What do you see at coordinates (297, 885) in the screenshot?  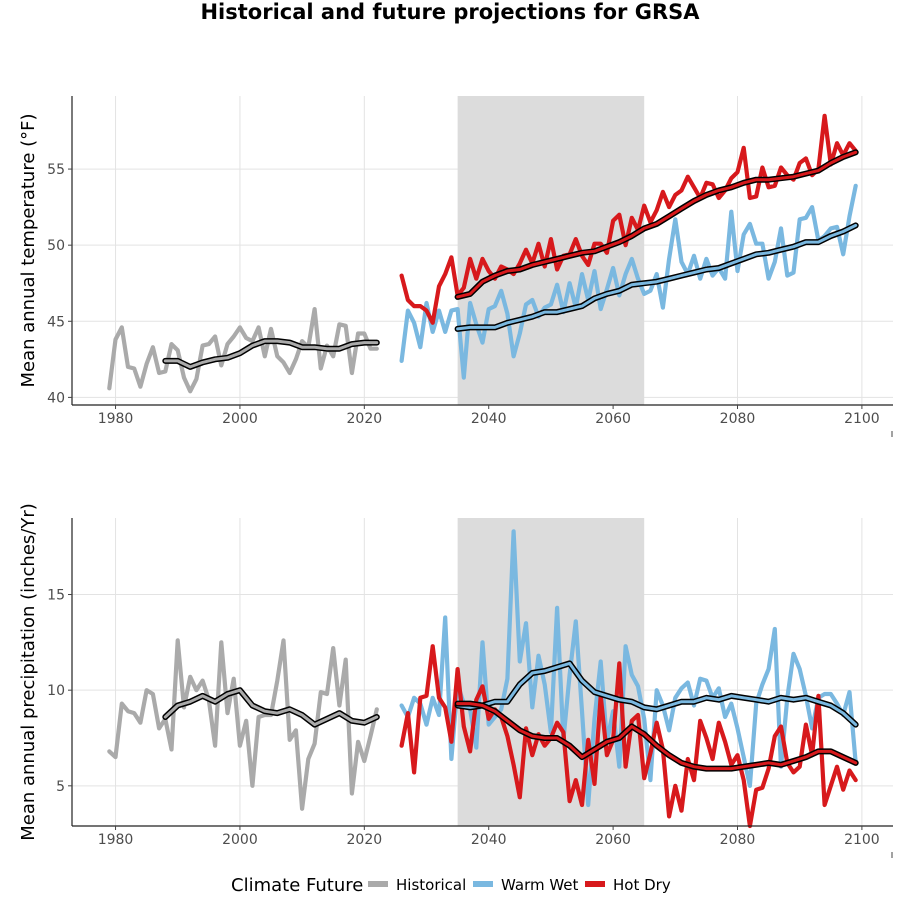 I see `legend-title: Climate Future` at bounding box center [297, 885].